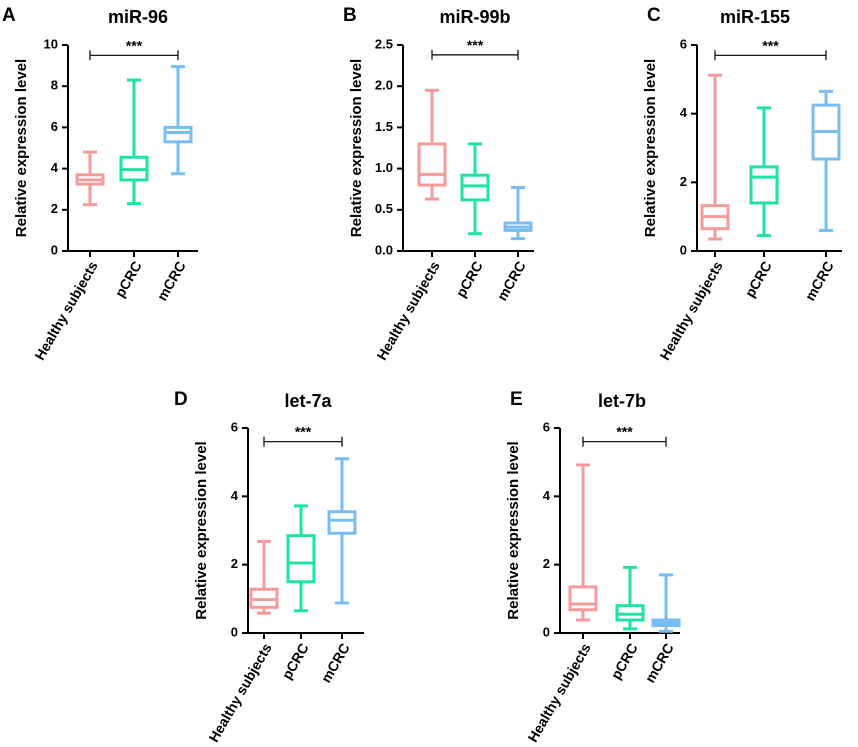 Image resolution: width=858 pixels, height=747 pixels. What do you see at coordinates (350, 15) in the screenshot?
I see `panel-letter: B` at bounding box center [350, 15].